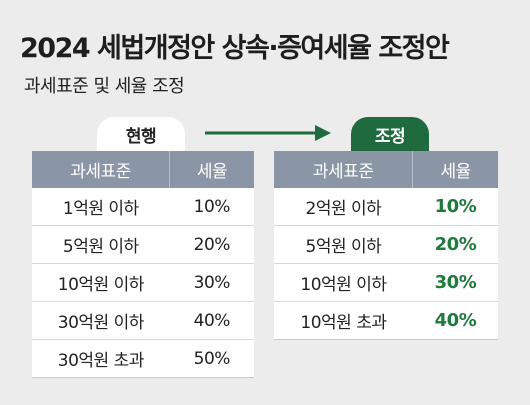 The height and width of the screenshot is (405, 530). I want to click on table-row: 1억원 이하 10%, so click(143, 207).